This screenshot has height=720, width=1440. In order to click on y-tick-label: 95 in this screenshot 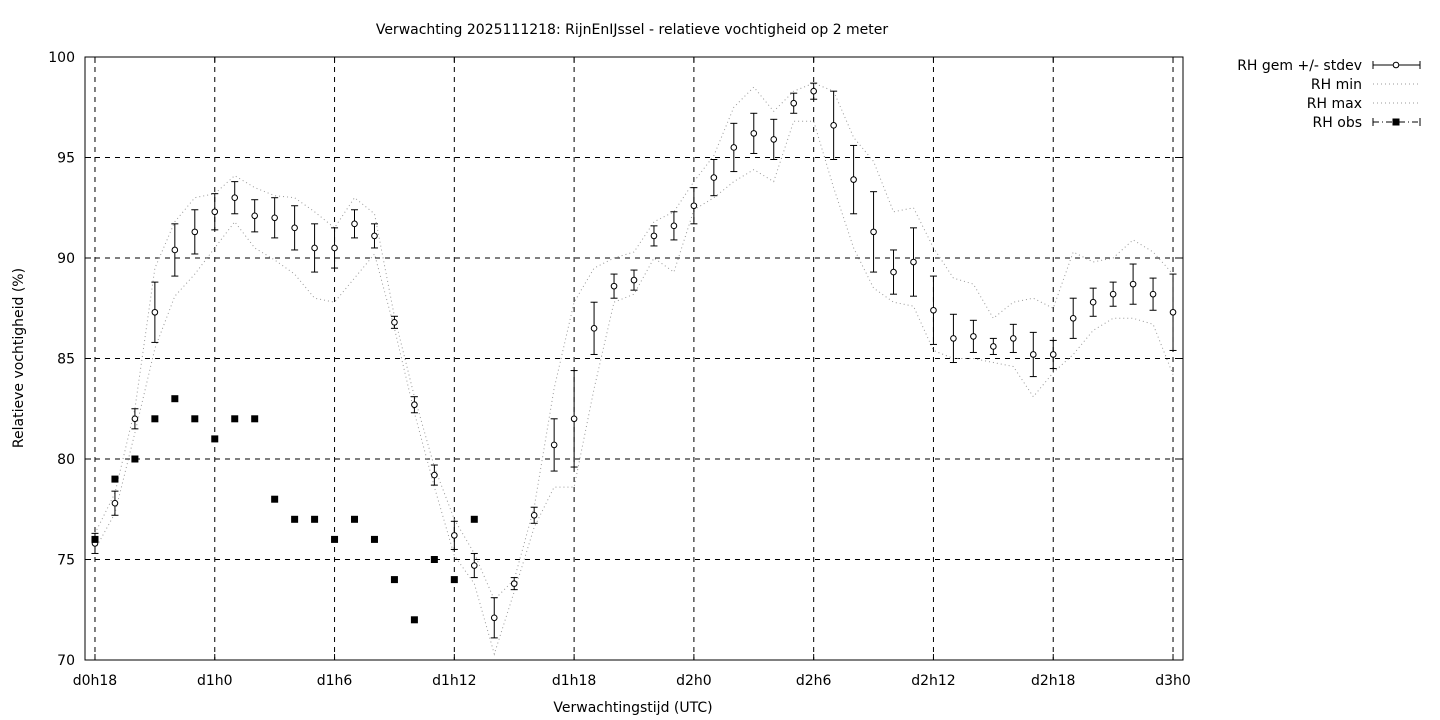, I will do `click(66, 159)`.